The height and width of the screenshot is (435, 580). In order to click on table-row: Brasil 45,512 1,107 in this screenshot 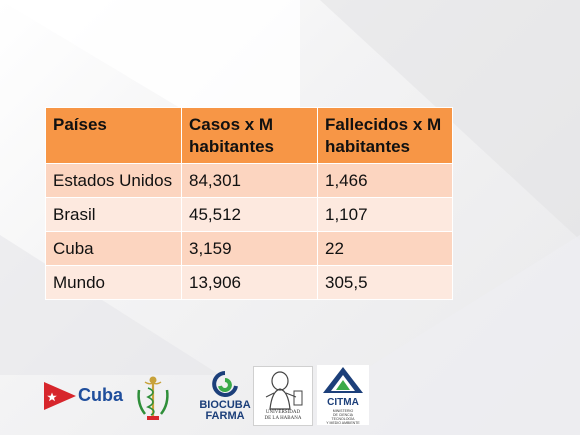, I will do `click(249, 214)`.